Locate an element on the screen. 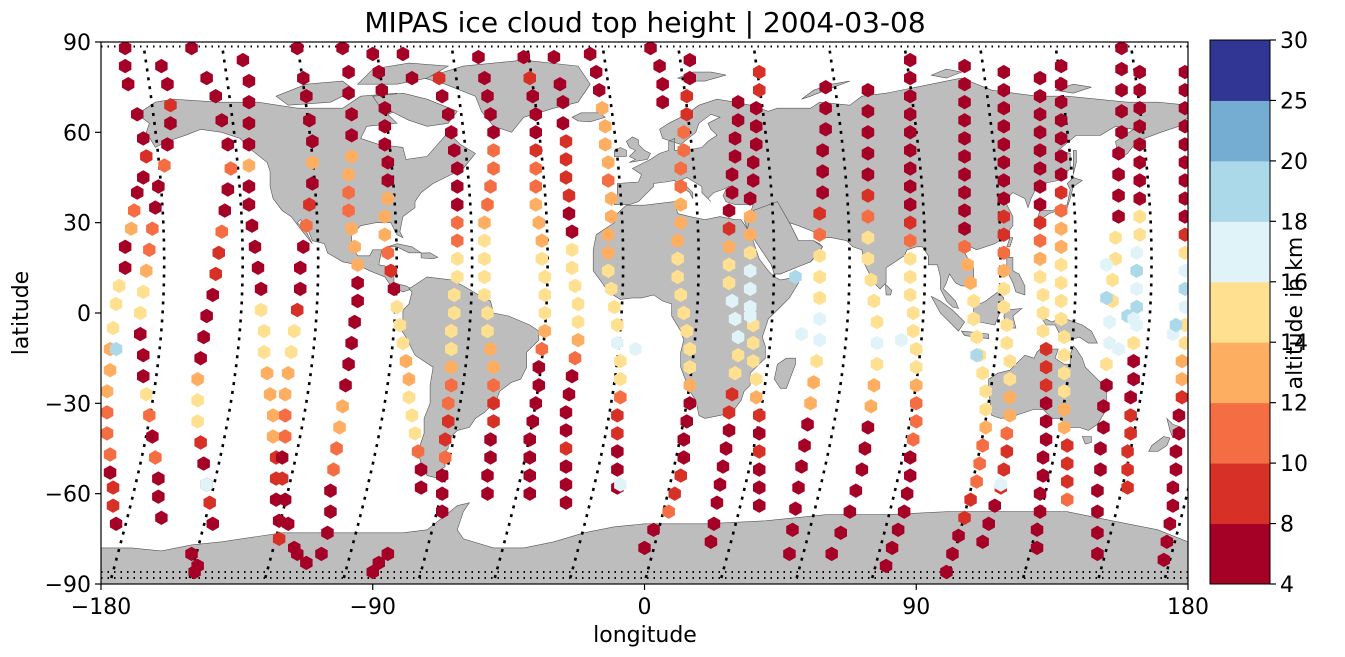 The image size is (1345, 657). y-tick-label: 60 is located at coordinates (77, 133).